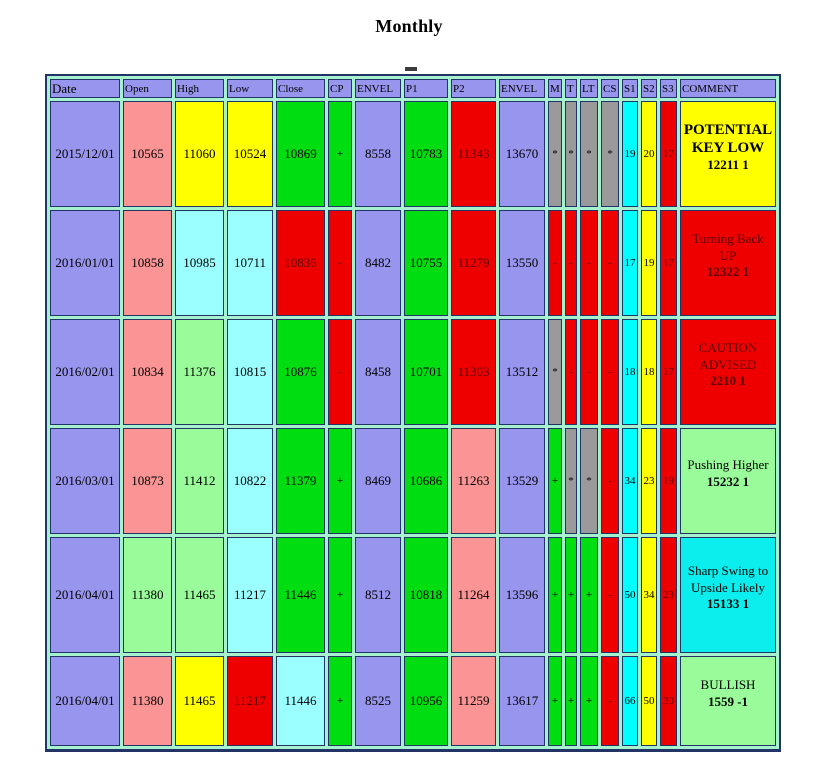  Describe the element at coordinates (147, 154) in the screenshot. I see `cell-open: 10565` at that location.